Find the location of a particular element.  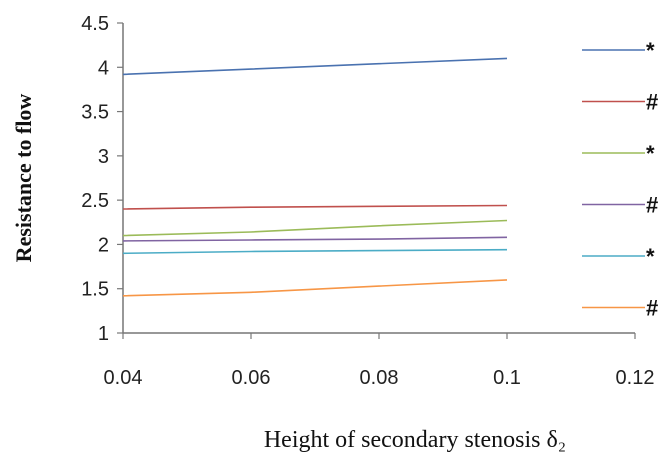

x-tick-label: 0.1 is located at coordinates (507, 378).